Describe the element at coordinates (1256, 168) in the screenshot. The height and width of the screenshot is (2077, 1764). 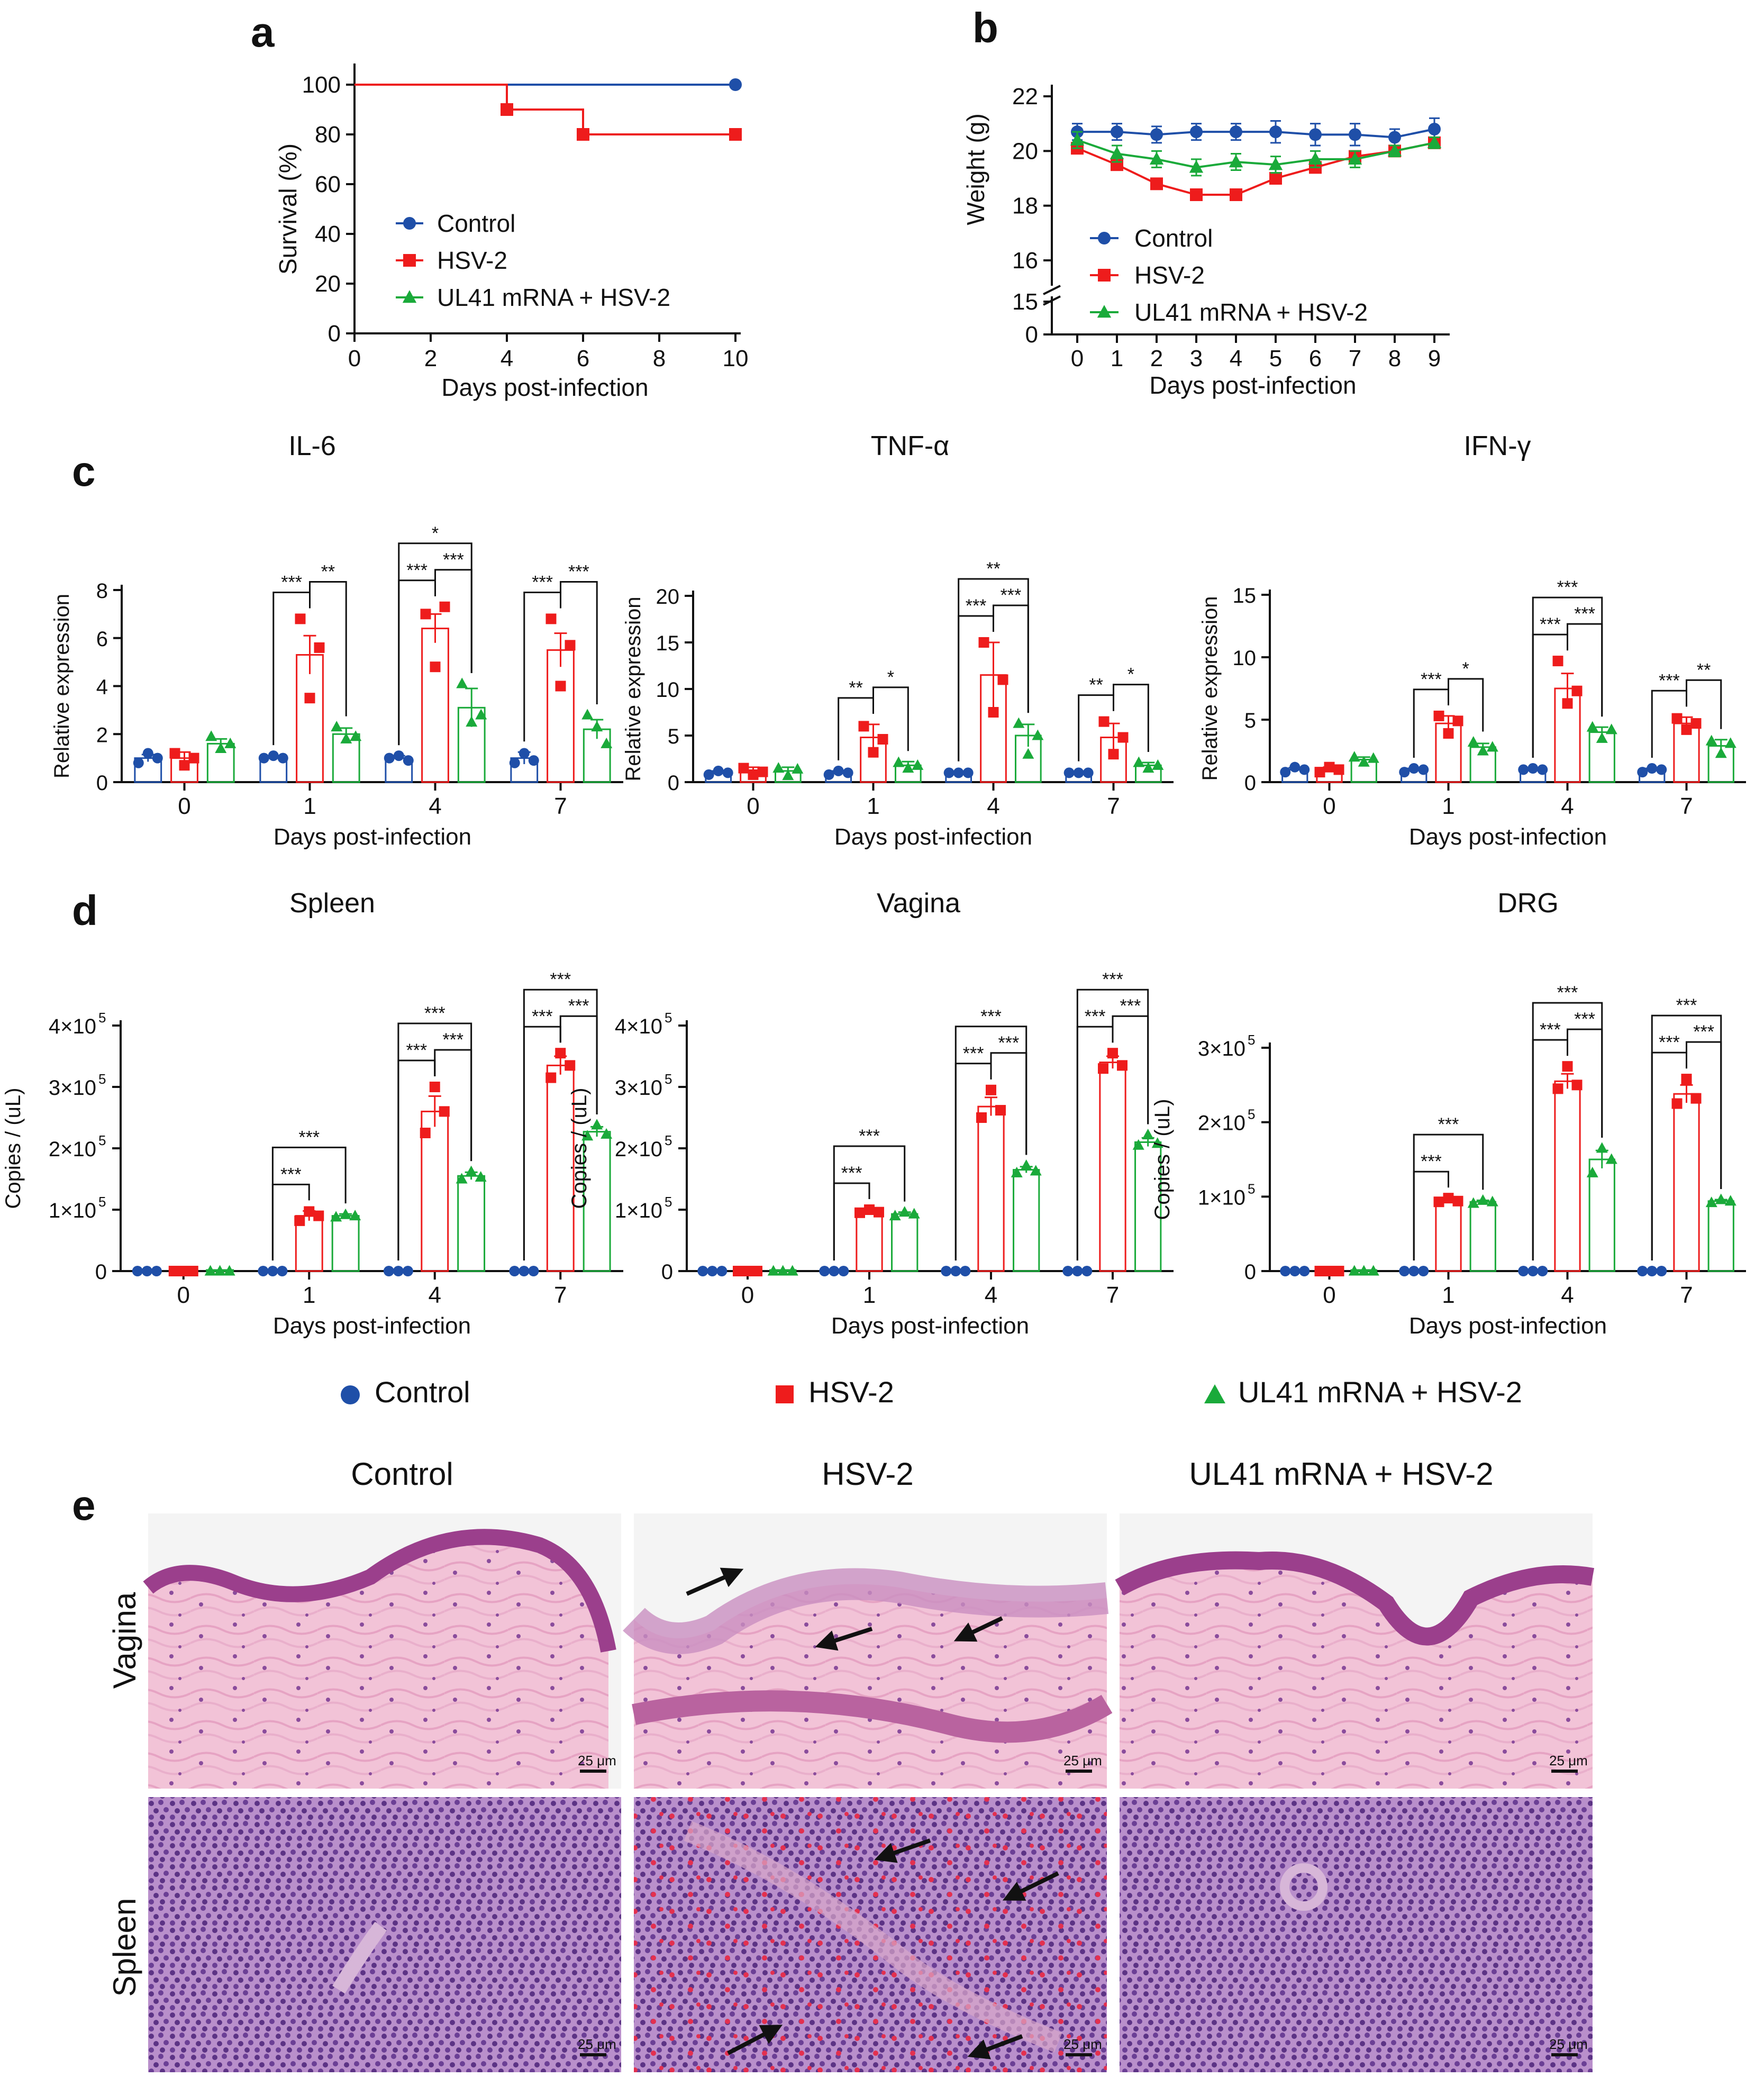
I see `weight-line` at that location.